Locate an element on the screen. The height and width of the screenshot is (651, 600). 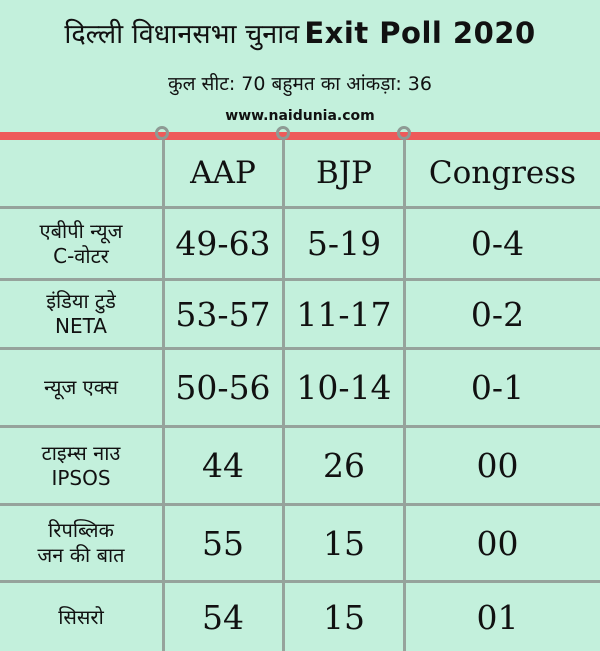
bjp-value: 26 is located at coordinates (344, 465).